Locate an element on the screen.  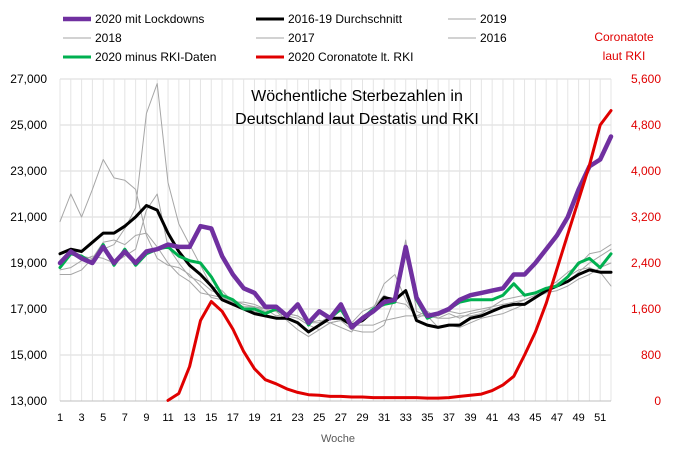
x-tick-label: 47 is located at coordinates (557, 418).